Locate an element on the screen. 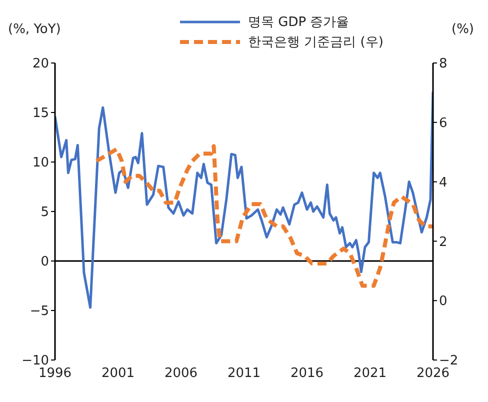 Image resolution: width=488 pixels, height=402 pixels. y-tick-label: 10 is located at coordinates (40, 163).